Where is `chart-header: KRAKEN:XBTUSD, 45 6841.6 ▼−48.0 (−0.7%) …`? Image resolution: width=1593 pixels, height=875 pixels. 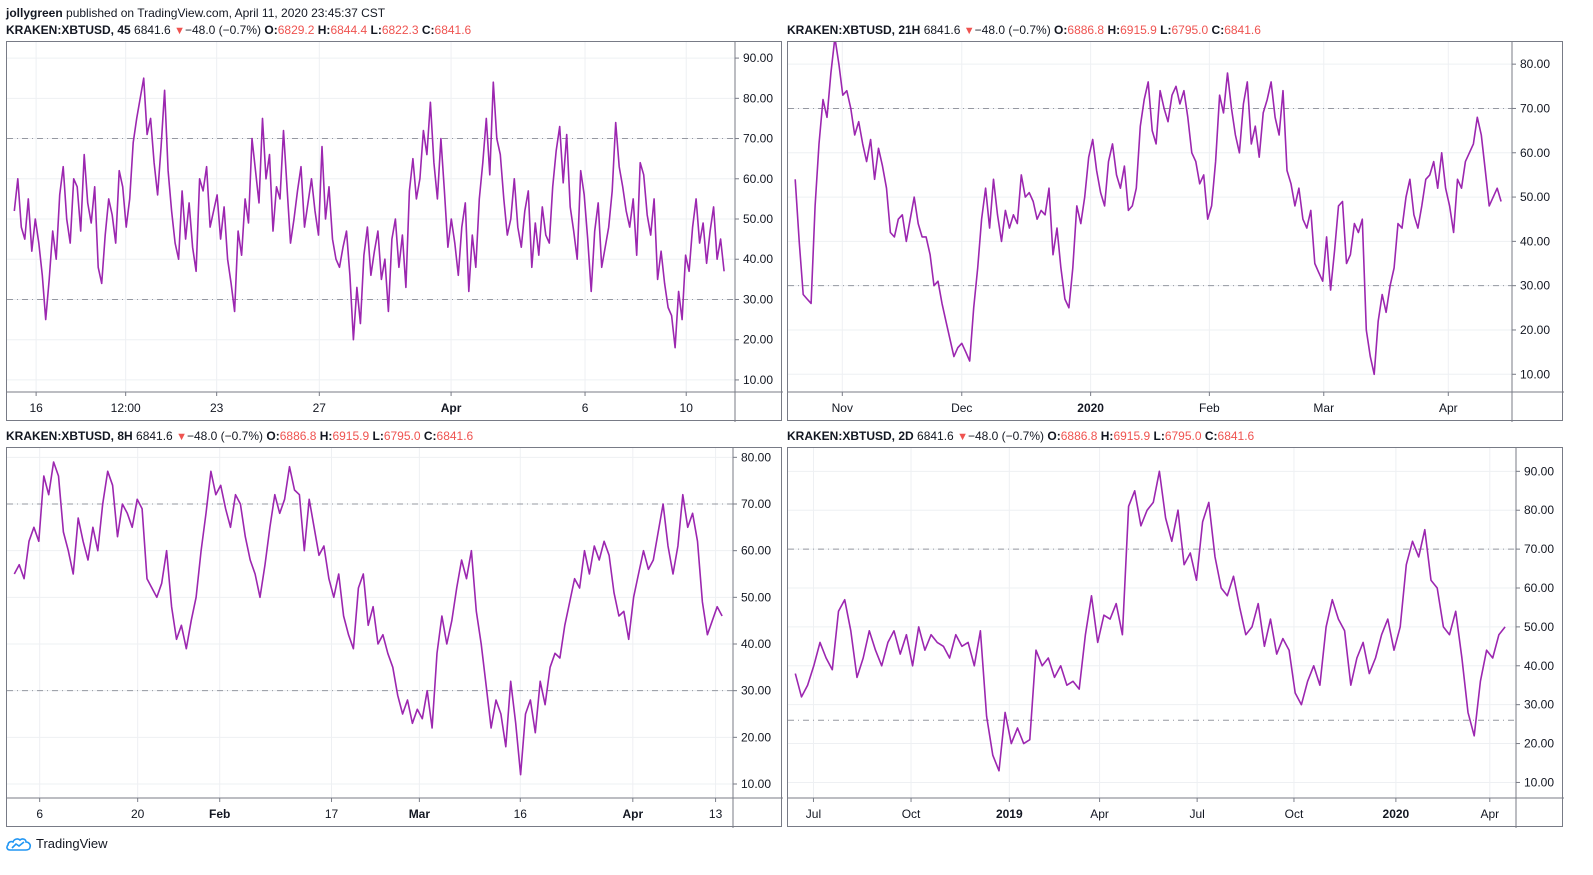
chart-header: KRAKEN:XBTUSD, 45 6841.6 ▼−48.0 (−0.7%) … is located at coordinates (238, 30).